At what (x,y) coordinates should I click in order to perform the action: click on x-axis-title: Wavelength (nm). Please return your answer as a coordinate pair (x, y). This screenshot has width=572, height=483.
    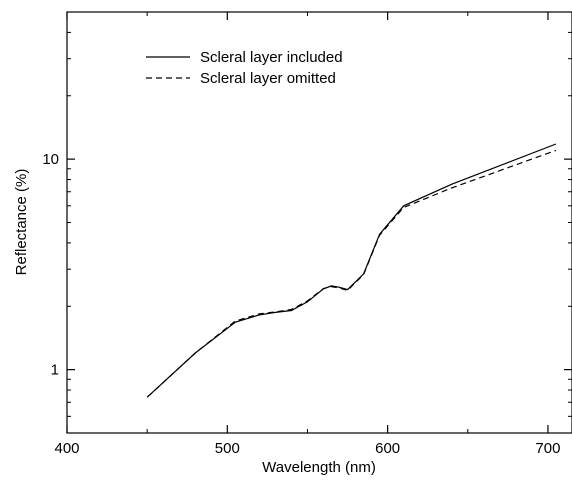
    Looking at the image, I should click on (319, 467).